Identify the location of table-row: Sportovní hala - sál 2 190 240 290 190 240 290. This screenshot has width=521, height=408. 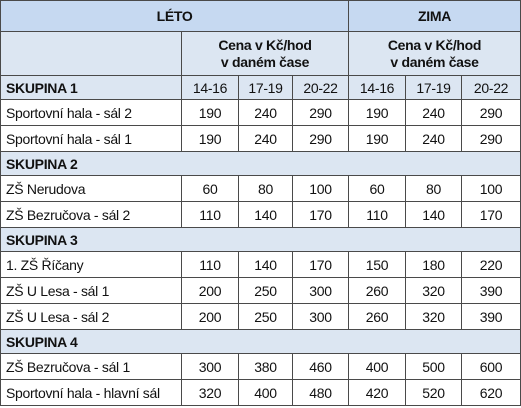
(260, 112).